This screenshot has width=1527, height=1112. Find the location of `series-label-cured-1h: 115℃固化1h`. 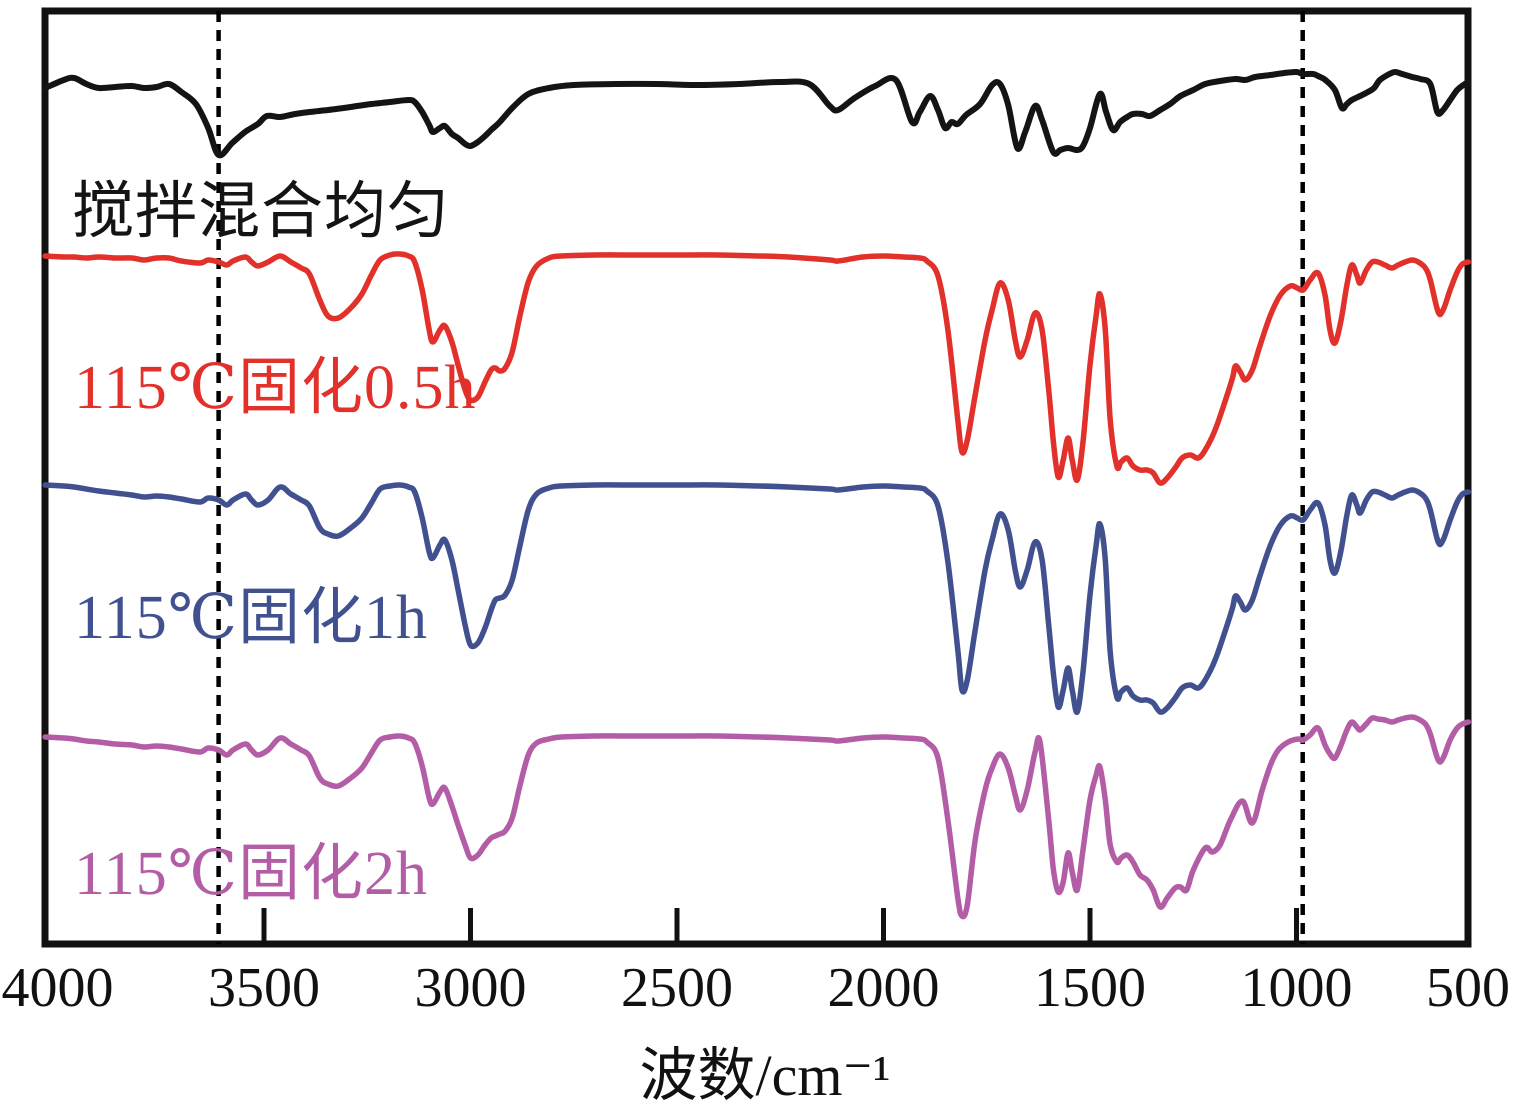

series-label-cured-1h: 115℃固化1h is located at coordinates (251, 618).